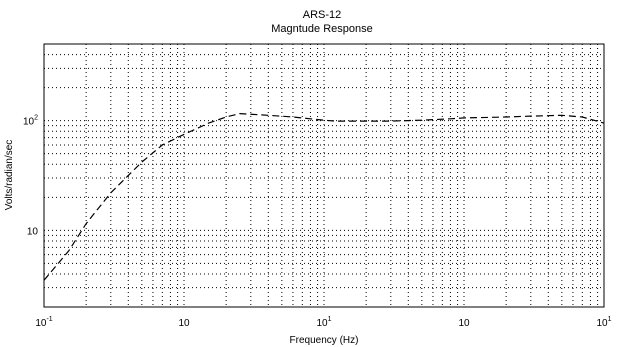 This screenshot has width=621, height=347. Describe the element at coordinates (322, 29) in the screenshot. I see `chart-subtitle: Magntude Response` at that location.